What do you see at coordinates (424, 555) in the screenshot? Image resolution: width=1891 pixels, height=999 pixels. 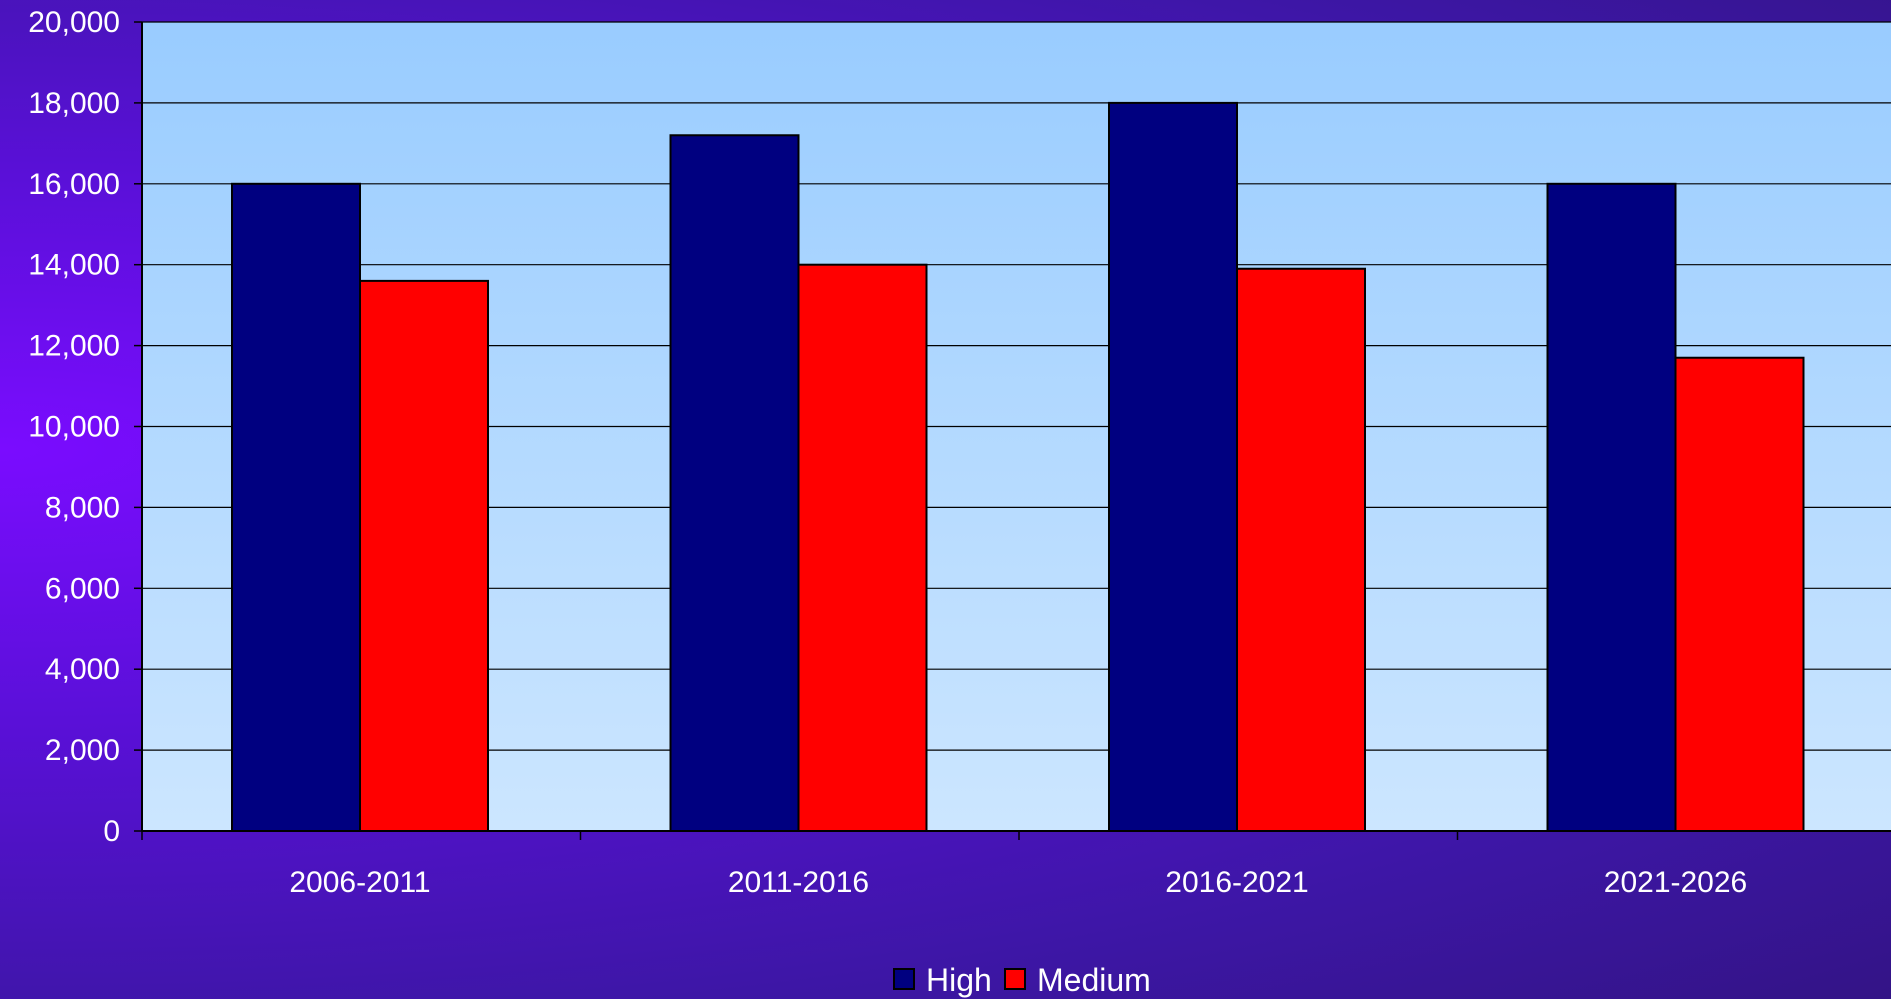 I see `bar-medium-2006-2011` at bounding box center [424, 555].